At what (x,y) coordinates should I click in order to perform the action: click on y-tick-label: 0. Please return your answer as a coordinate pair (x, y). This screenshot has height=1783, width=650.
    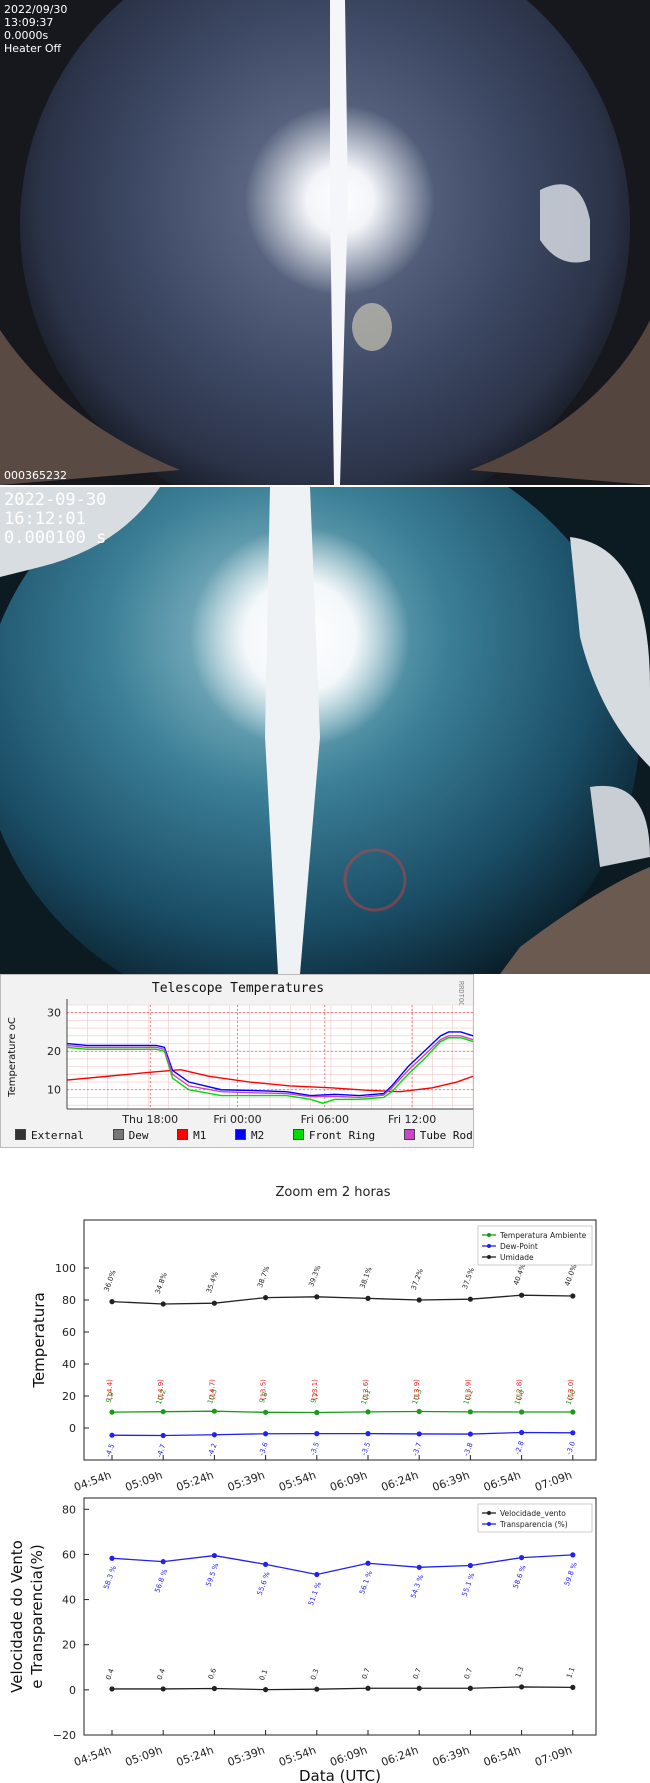
    Looking at the image, I should click on (72, 1690).